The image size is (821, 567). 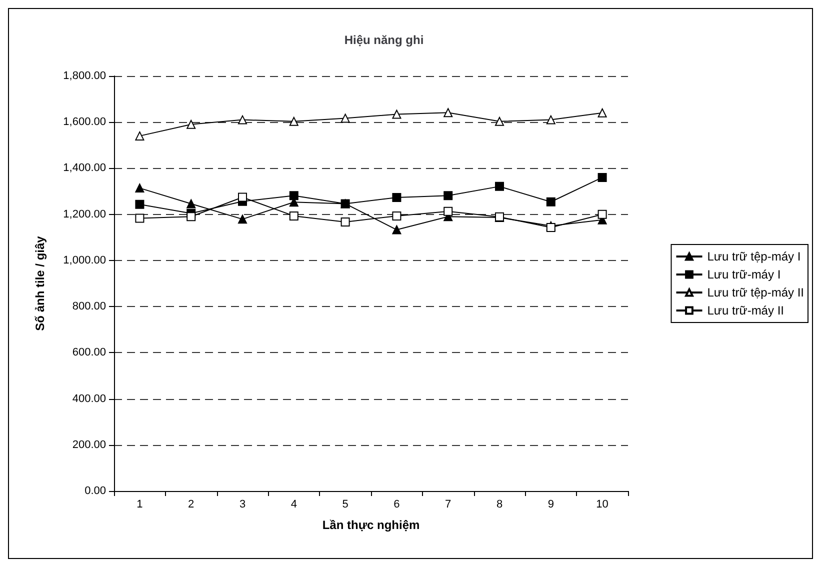 I want to click on legend-label: Lưu trữ-máy II, so click(x=745, y=311).